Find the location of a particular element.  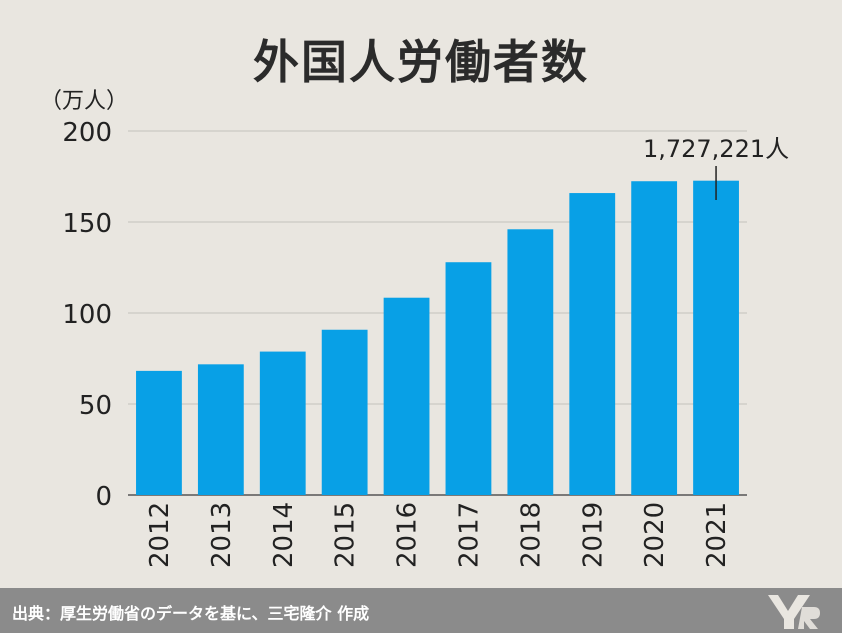

x-tick-label: 2013 is located at coordinates (222, 535).